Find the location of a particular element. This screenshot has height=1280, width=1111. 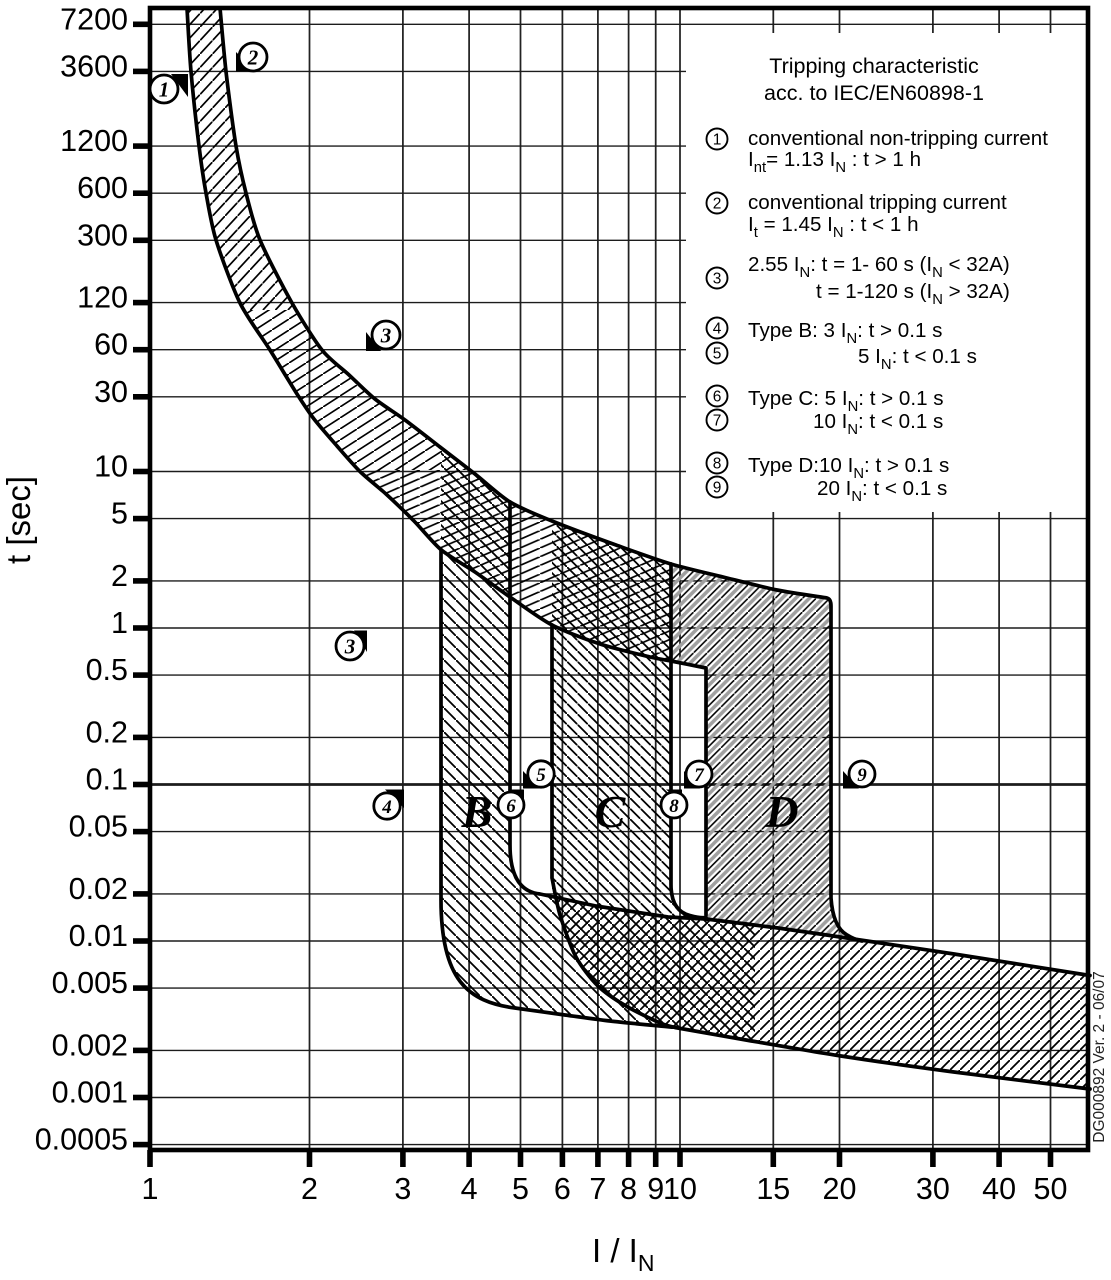

svg-text: t [sec] is located at coordinates (18, 520).